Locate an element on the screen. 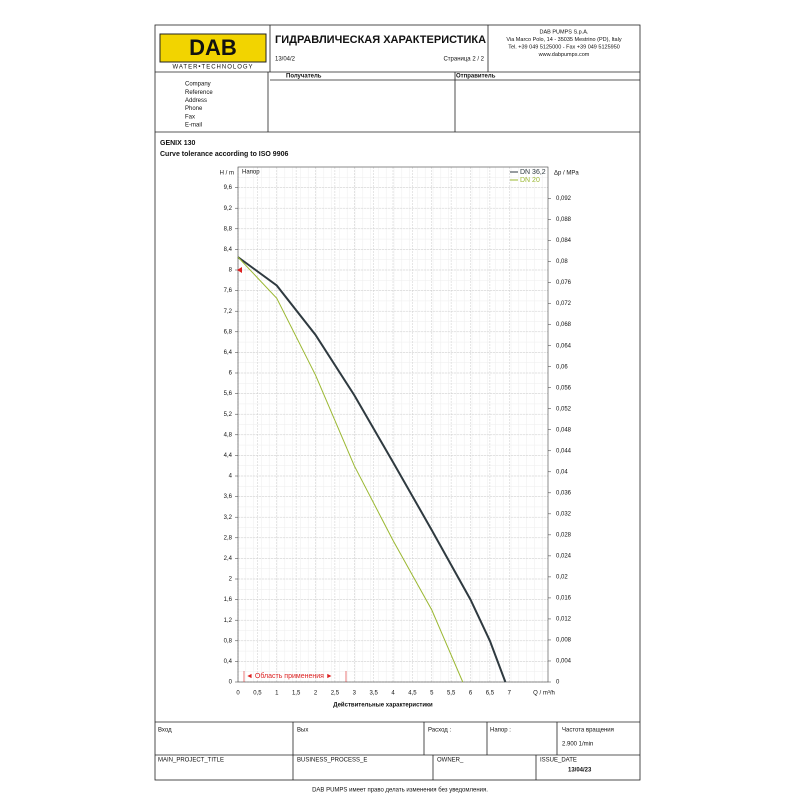  x-tick-label: 2,5 is located at coordinates (335, 694).